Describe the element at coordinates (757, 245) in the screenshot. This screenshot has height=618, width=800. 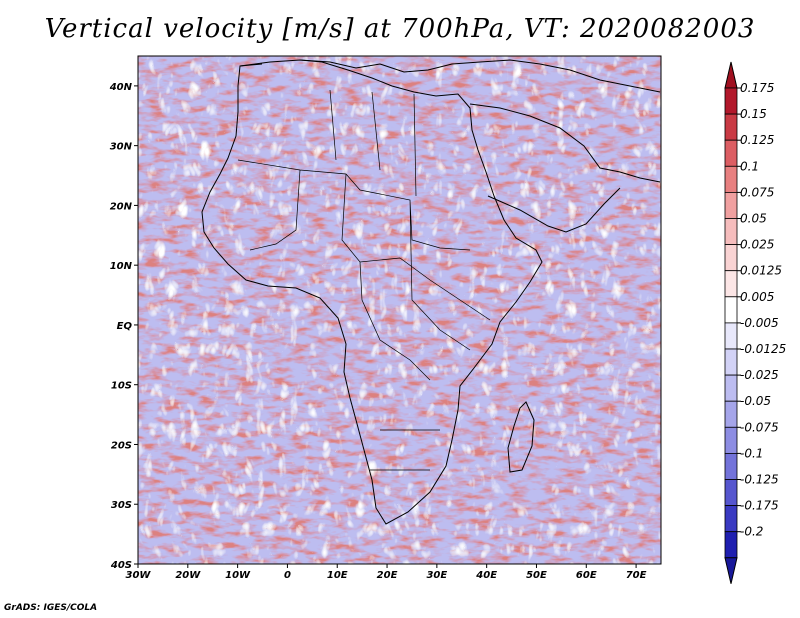
I see `colorbar-label: 0.025` at that location.